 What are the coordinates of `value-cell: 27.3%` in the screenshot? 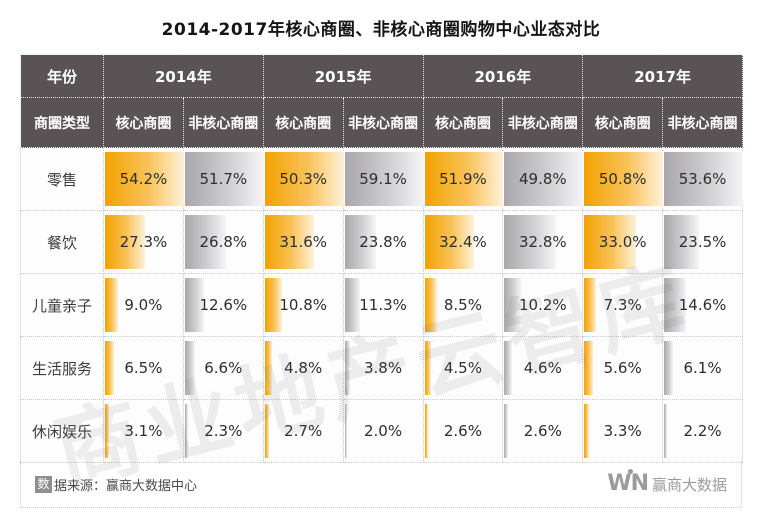 It's located at (143, 242).